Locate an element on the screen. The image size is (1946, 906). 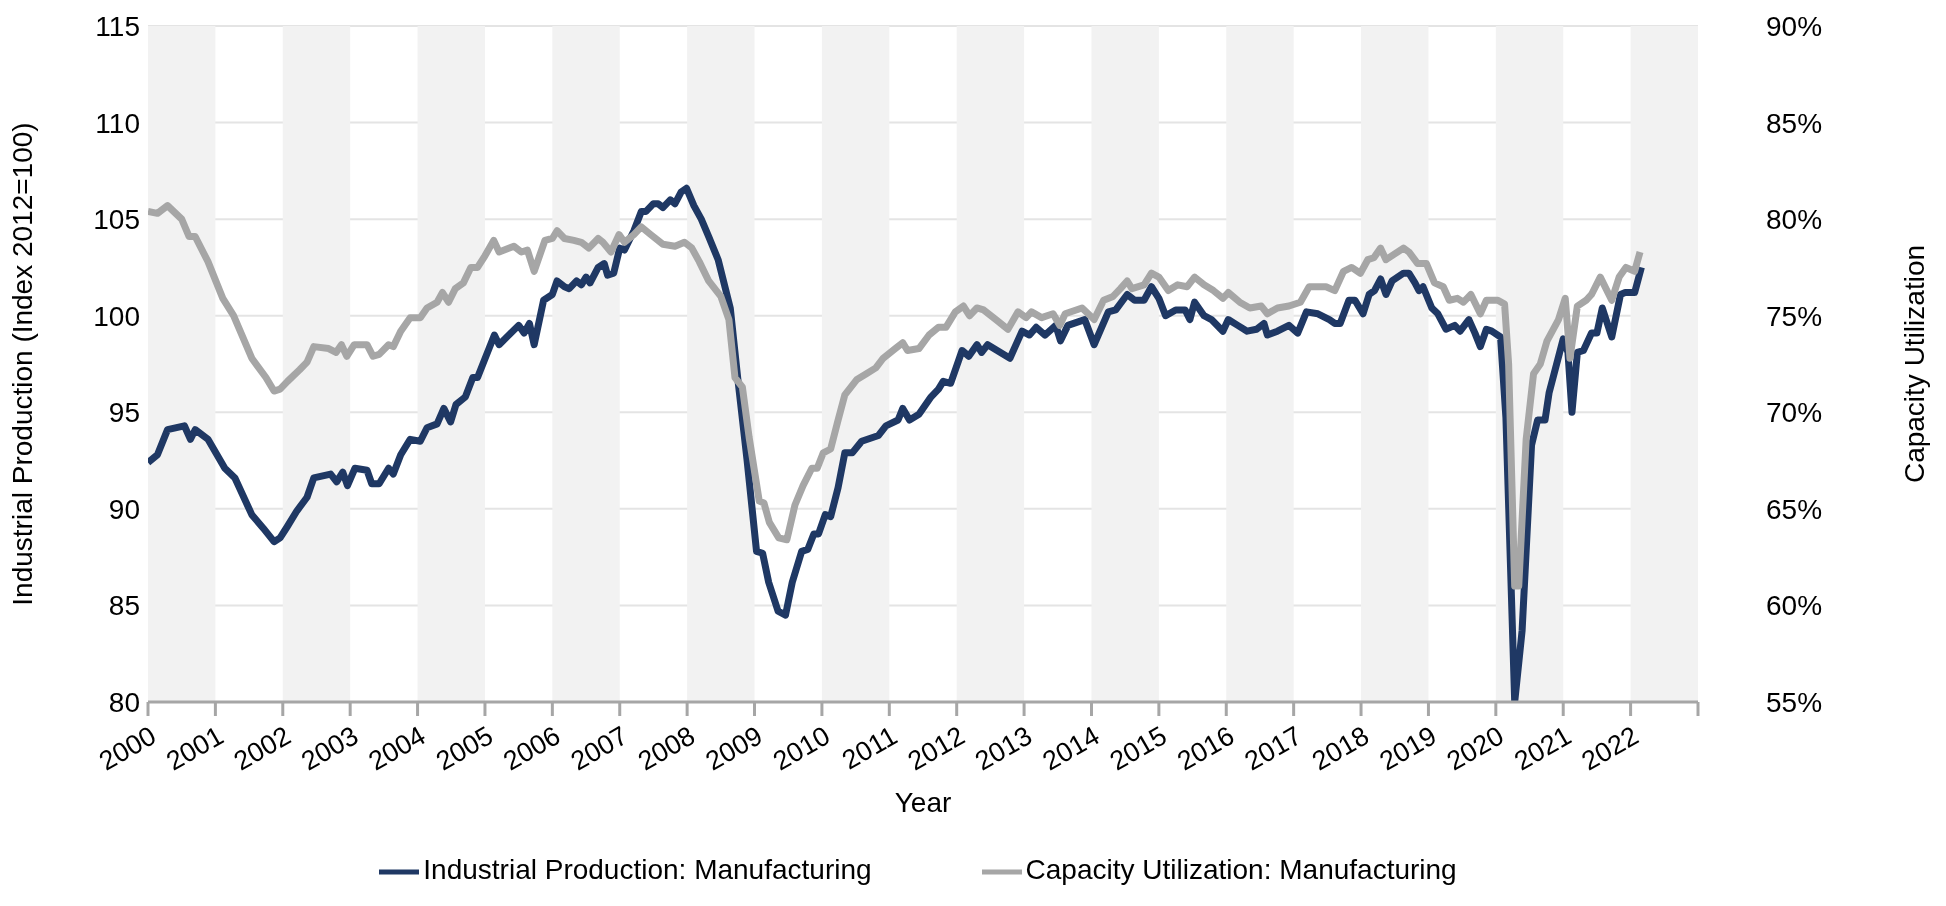
y-tick-label: 110 is located at coordinates (117, 123).